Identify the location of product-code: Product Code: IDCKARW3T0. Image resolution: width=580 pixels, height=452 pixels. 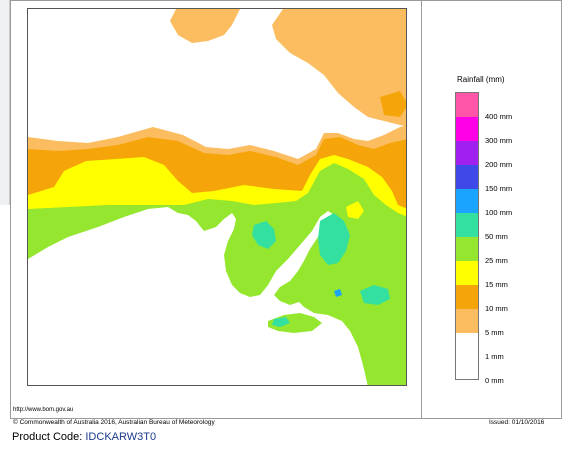
(84, 437).